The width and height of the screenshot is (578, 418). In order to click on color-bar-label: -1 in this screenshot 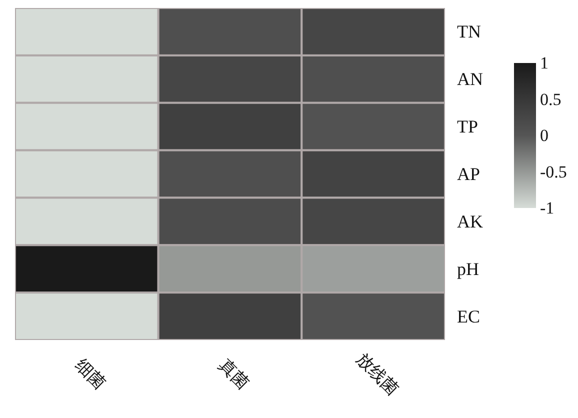, I will do `click(547, 208)`.